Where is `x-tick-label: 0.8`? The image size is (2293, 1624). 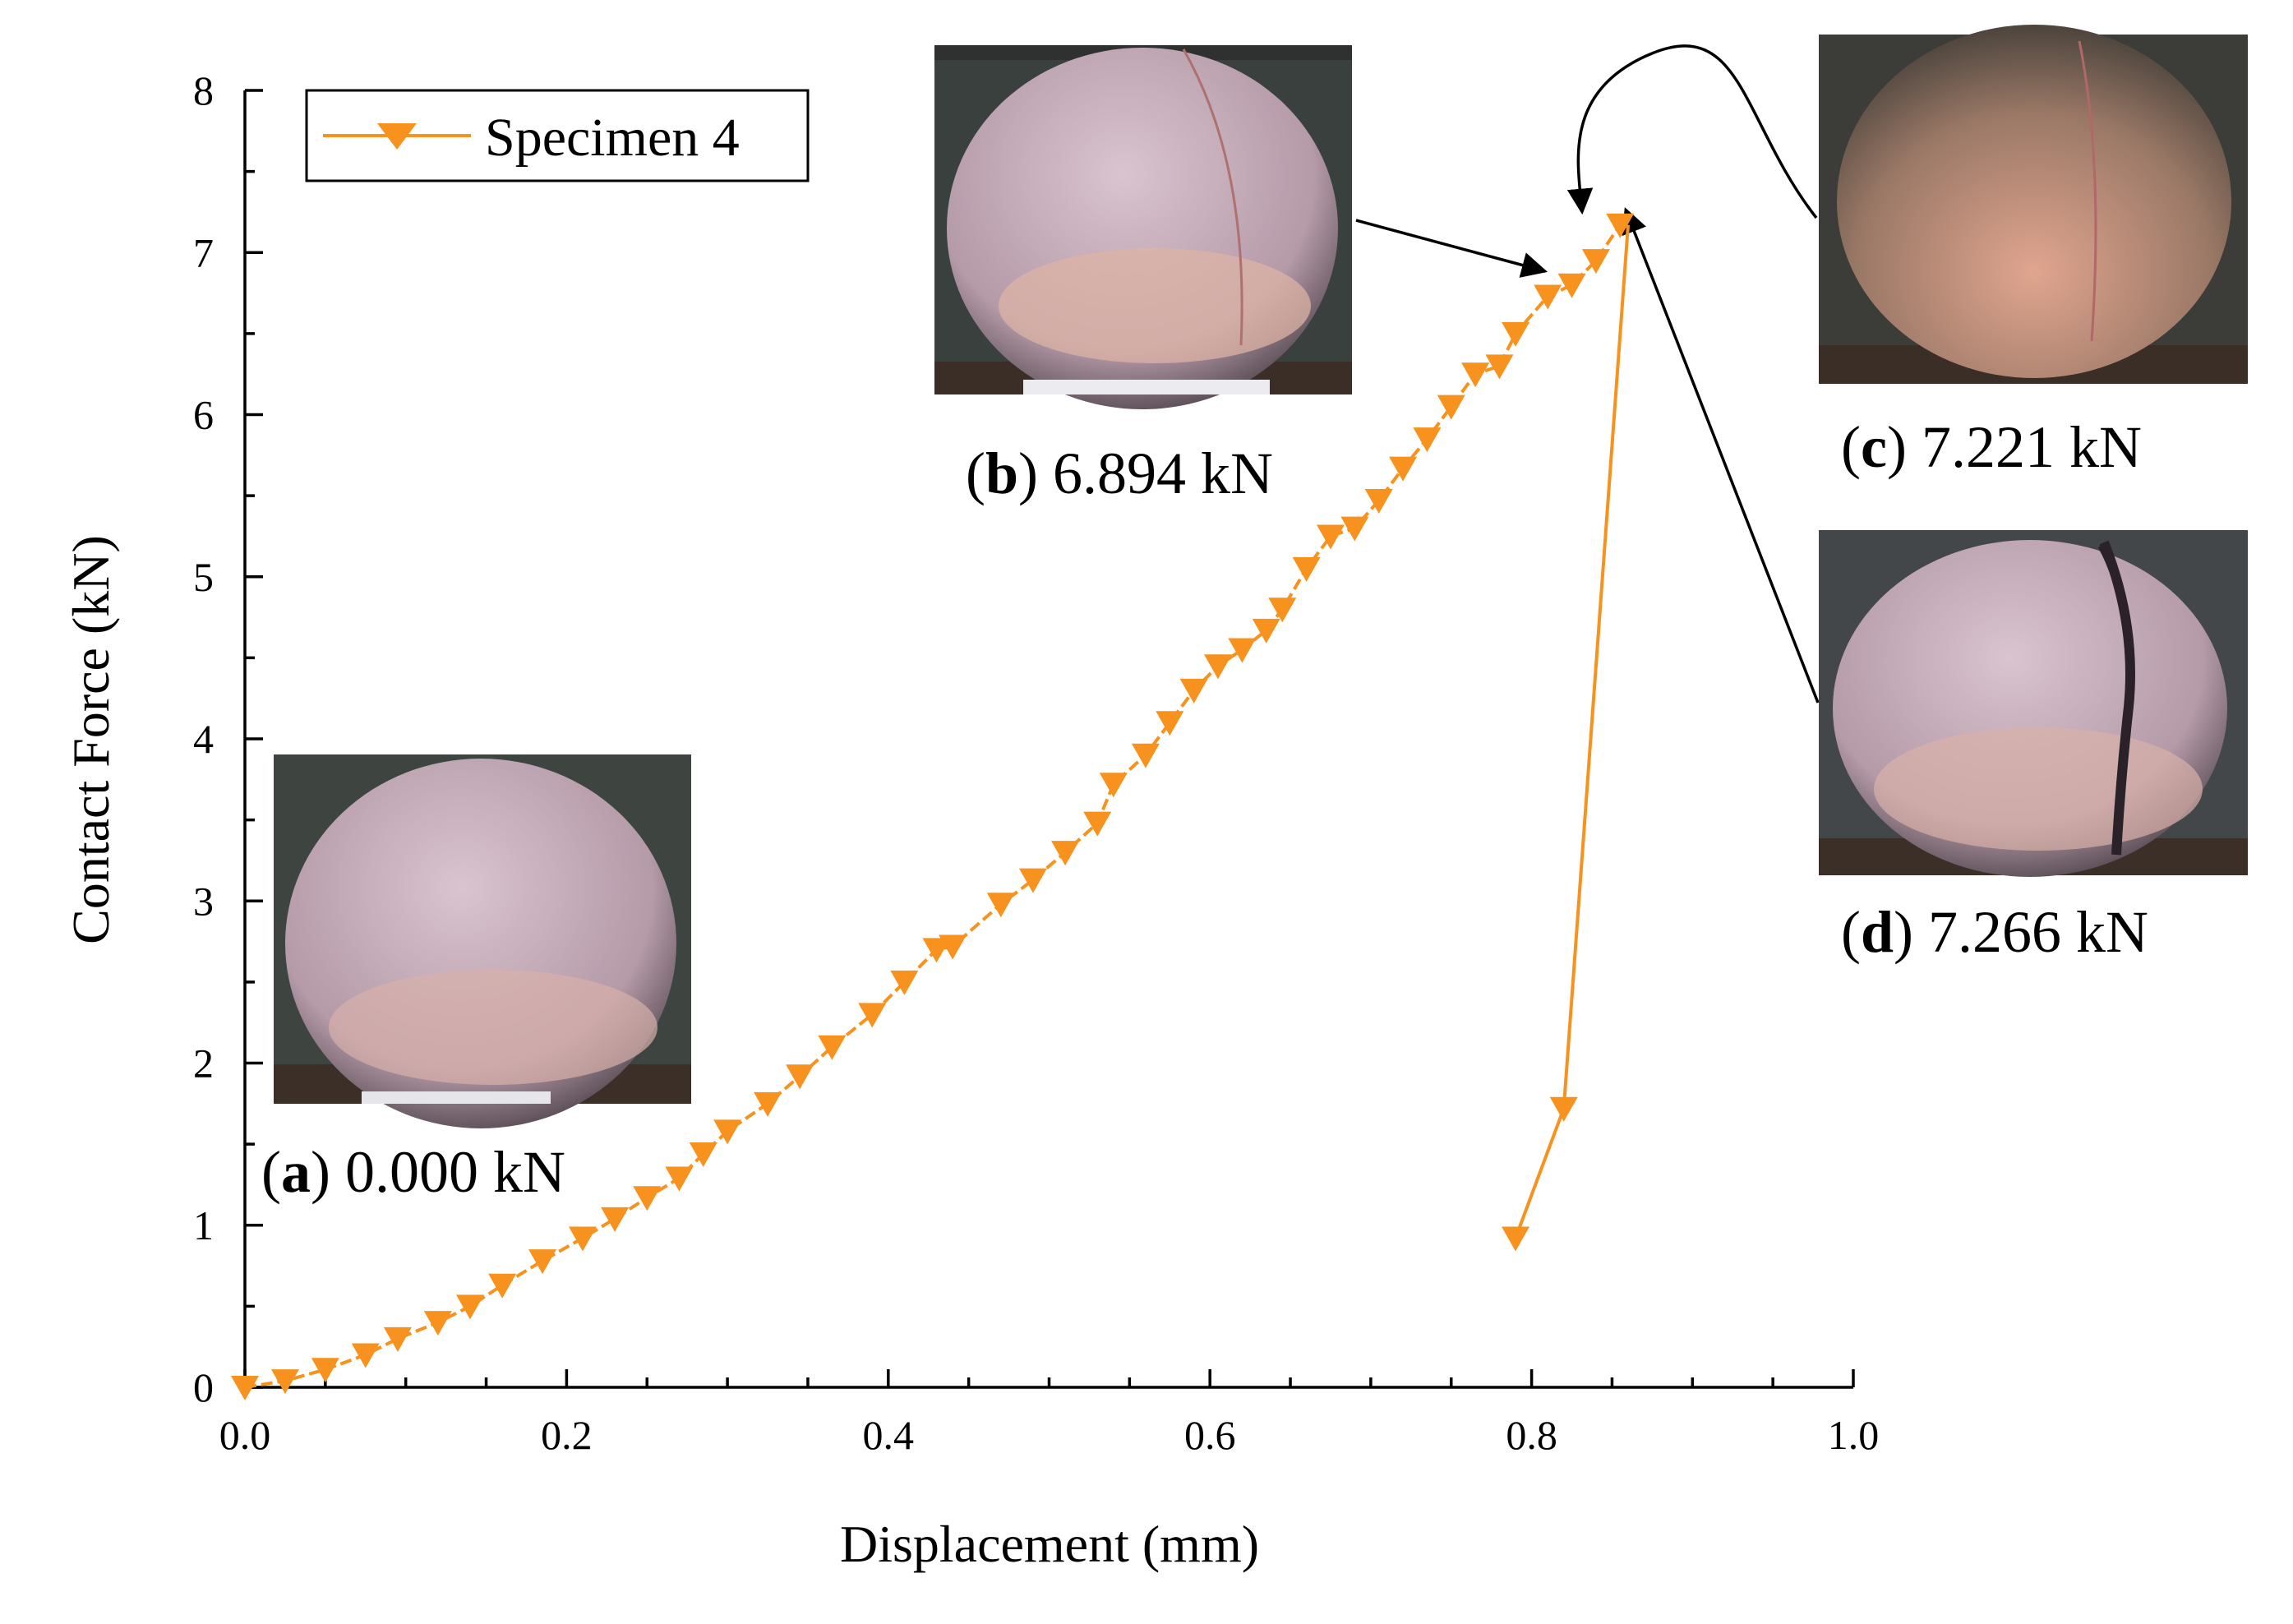 x-tick-label: 0.8 is located at coordinates (1531, 1435).